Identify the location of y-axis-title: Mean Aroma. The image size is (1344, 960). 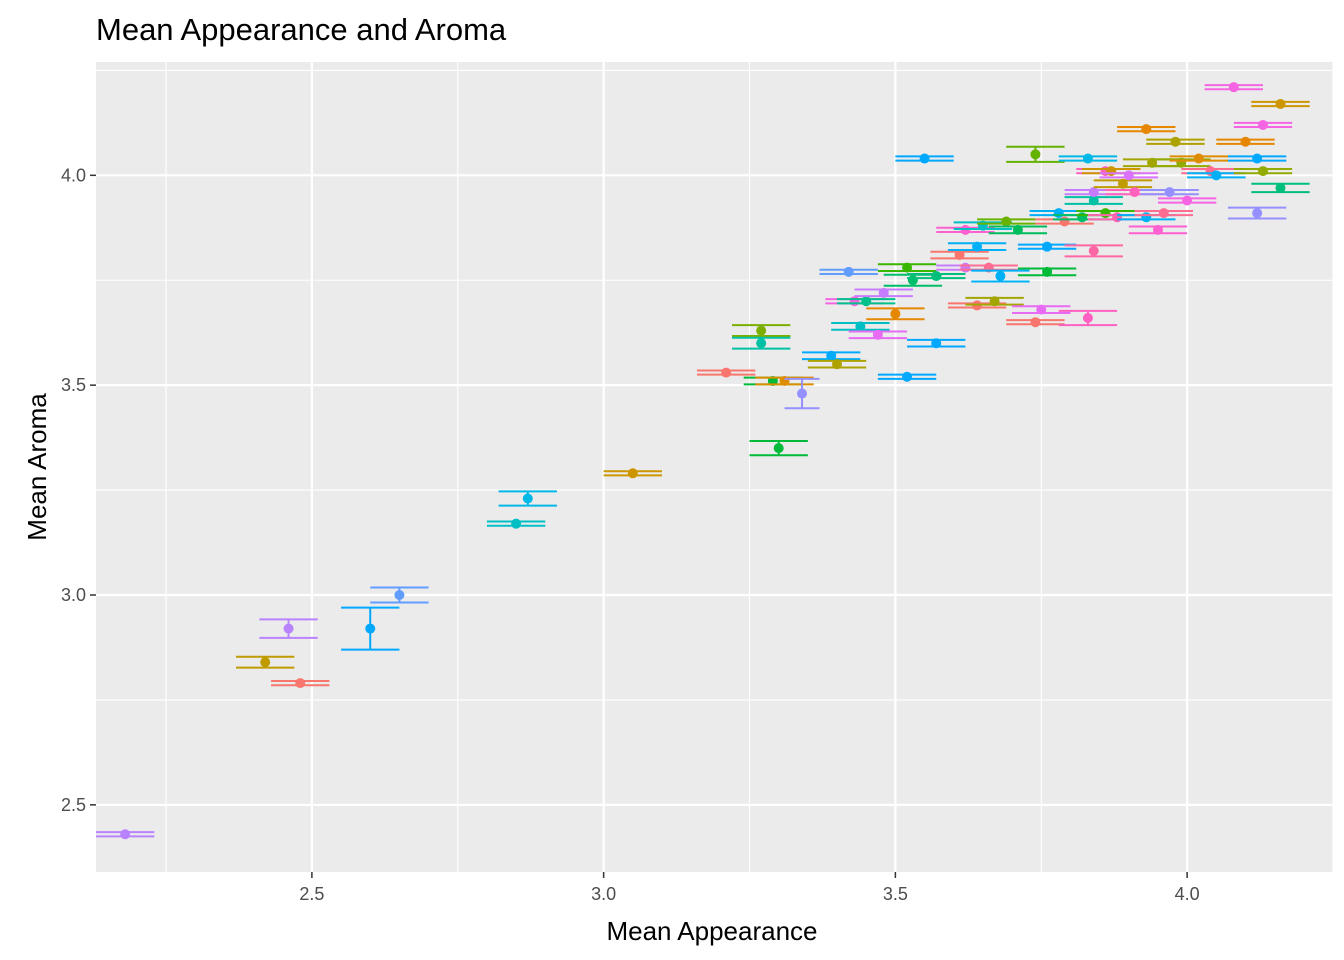
(37, 467).